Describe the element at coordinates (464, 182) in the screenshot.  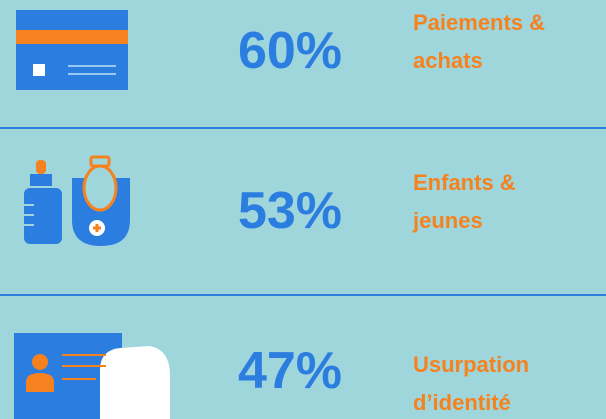
I see `category-label: Enfants &` at that location.